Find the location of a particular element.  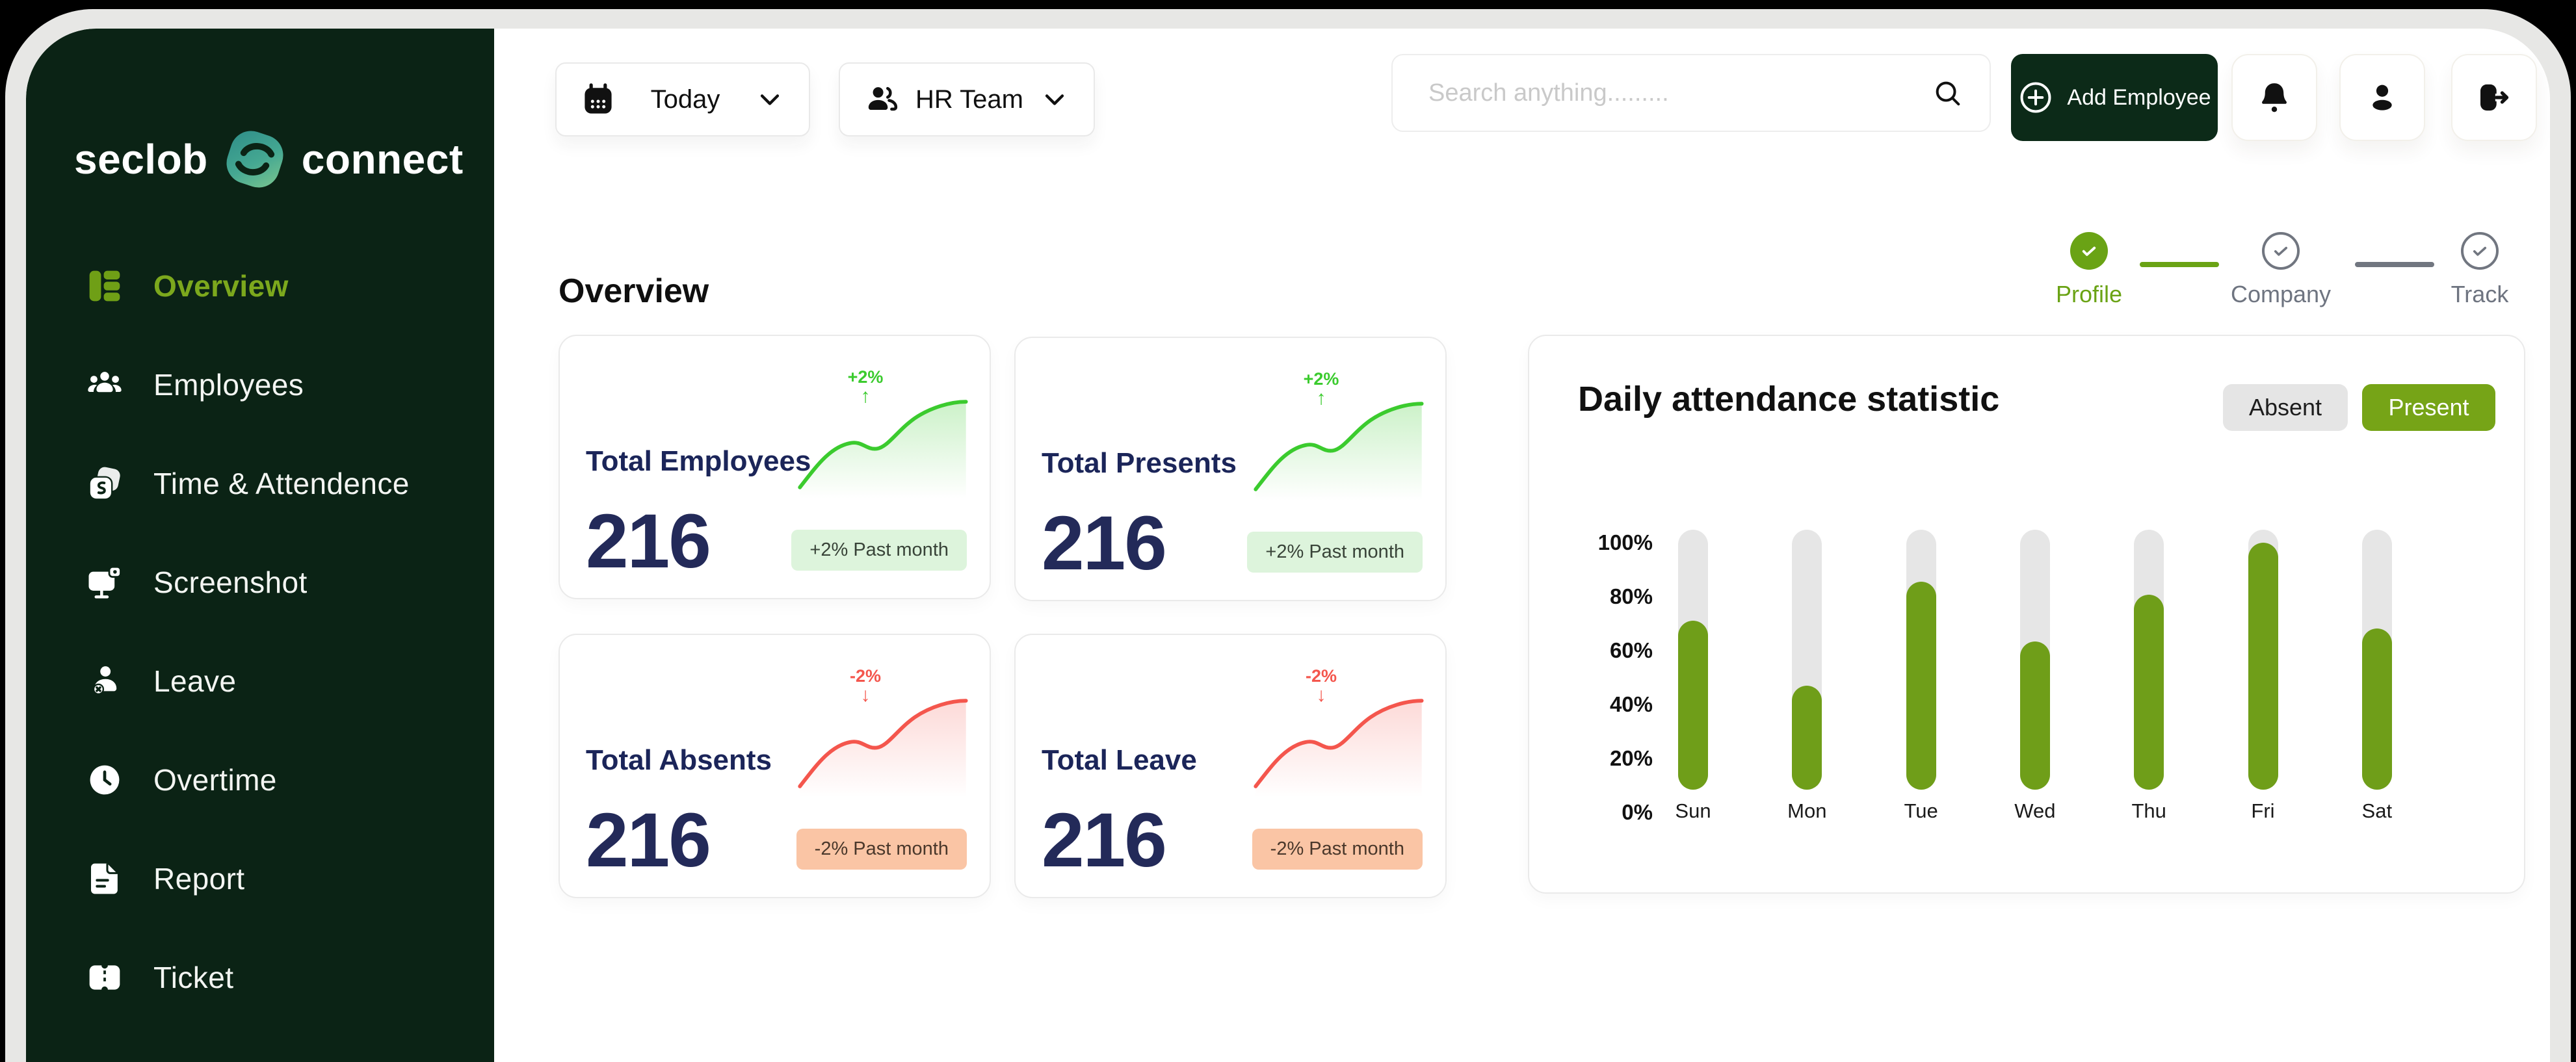

stat-card-total-absents: Total Absents 216 -2% ↓ -2% Past month is located at coordinates (775, 766).